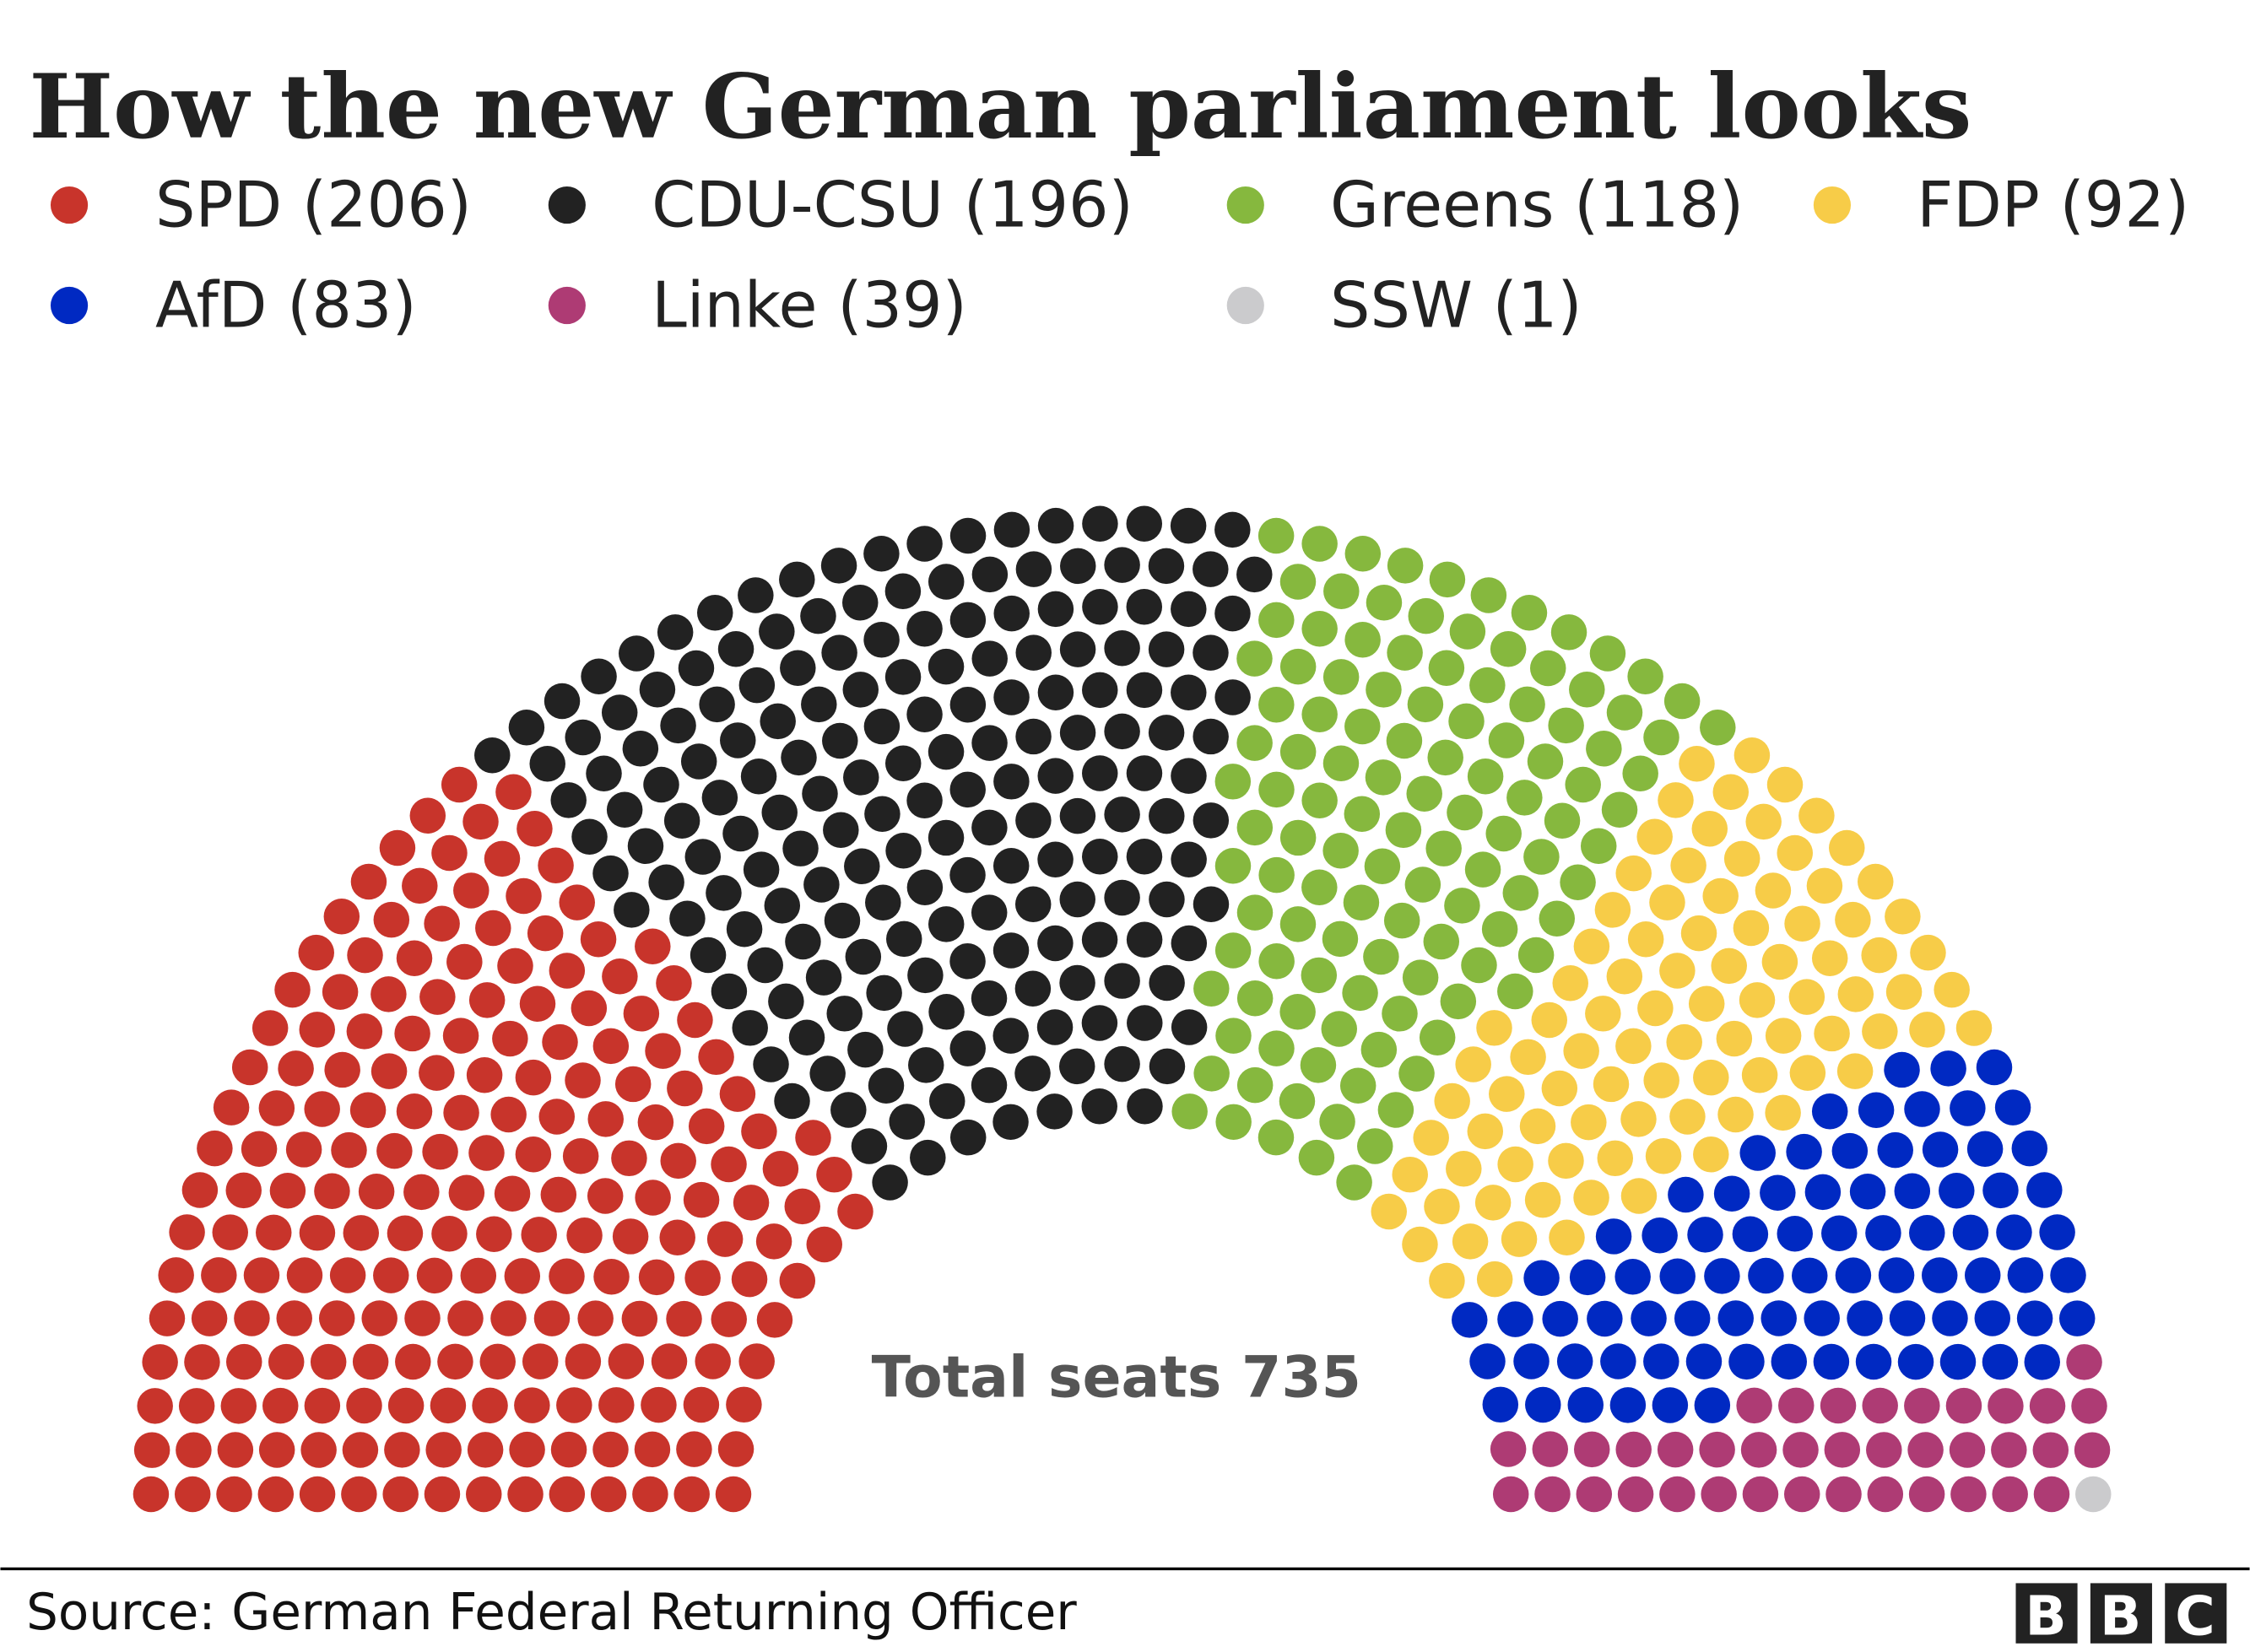 This screenshot has width=2250, height=1652. Describe the element at coordinates (809, 306) in the screenshot. I see `legend-label-linke: Linke (39)` at that location.